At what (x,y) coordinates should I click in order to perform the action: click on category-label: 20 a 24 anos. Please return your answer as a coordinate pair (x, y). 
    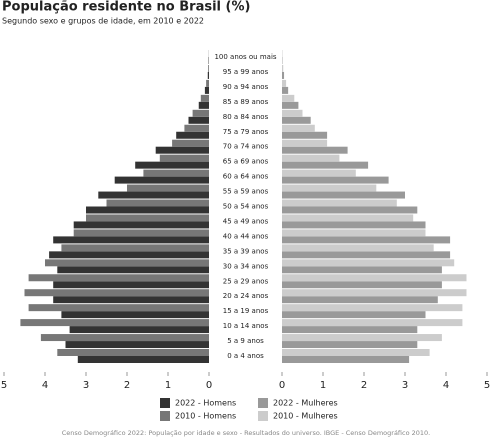
    Looking at the image, I should click on (246, 296).